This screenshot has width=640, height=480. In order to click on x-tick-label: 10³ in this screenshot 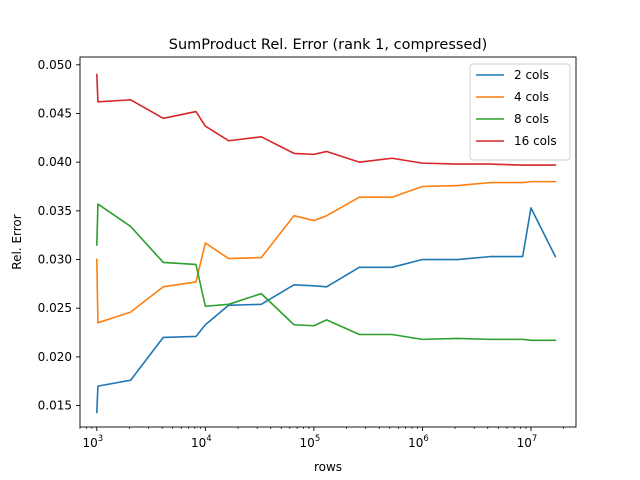, I will do `click(92, 442)`.